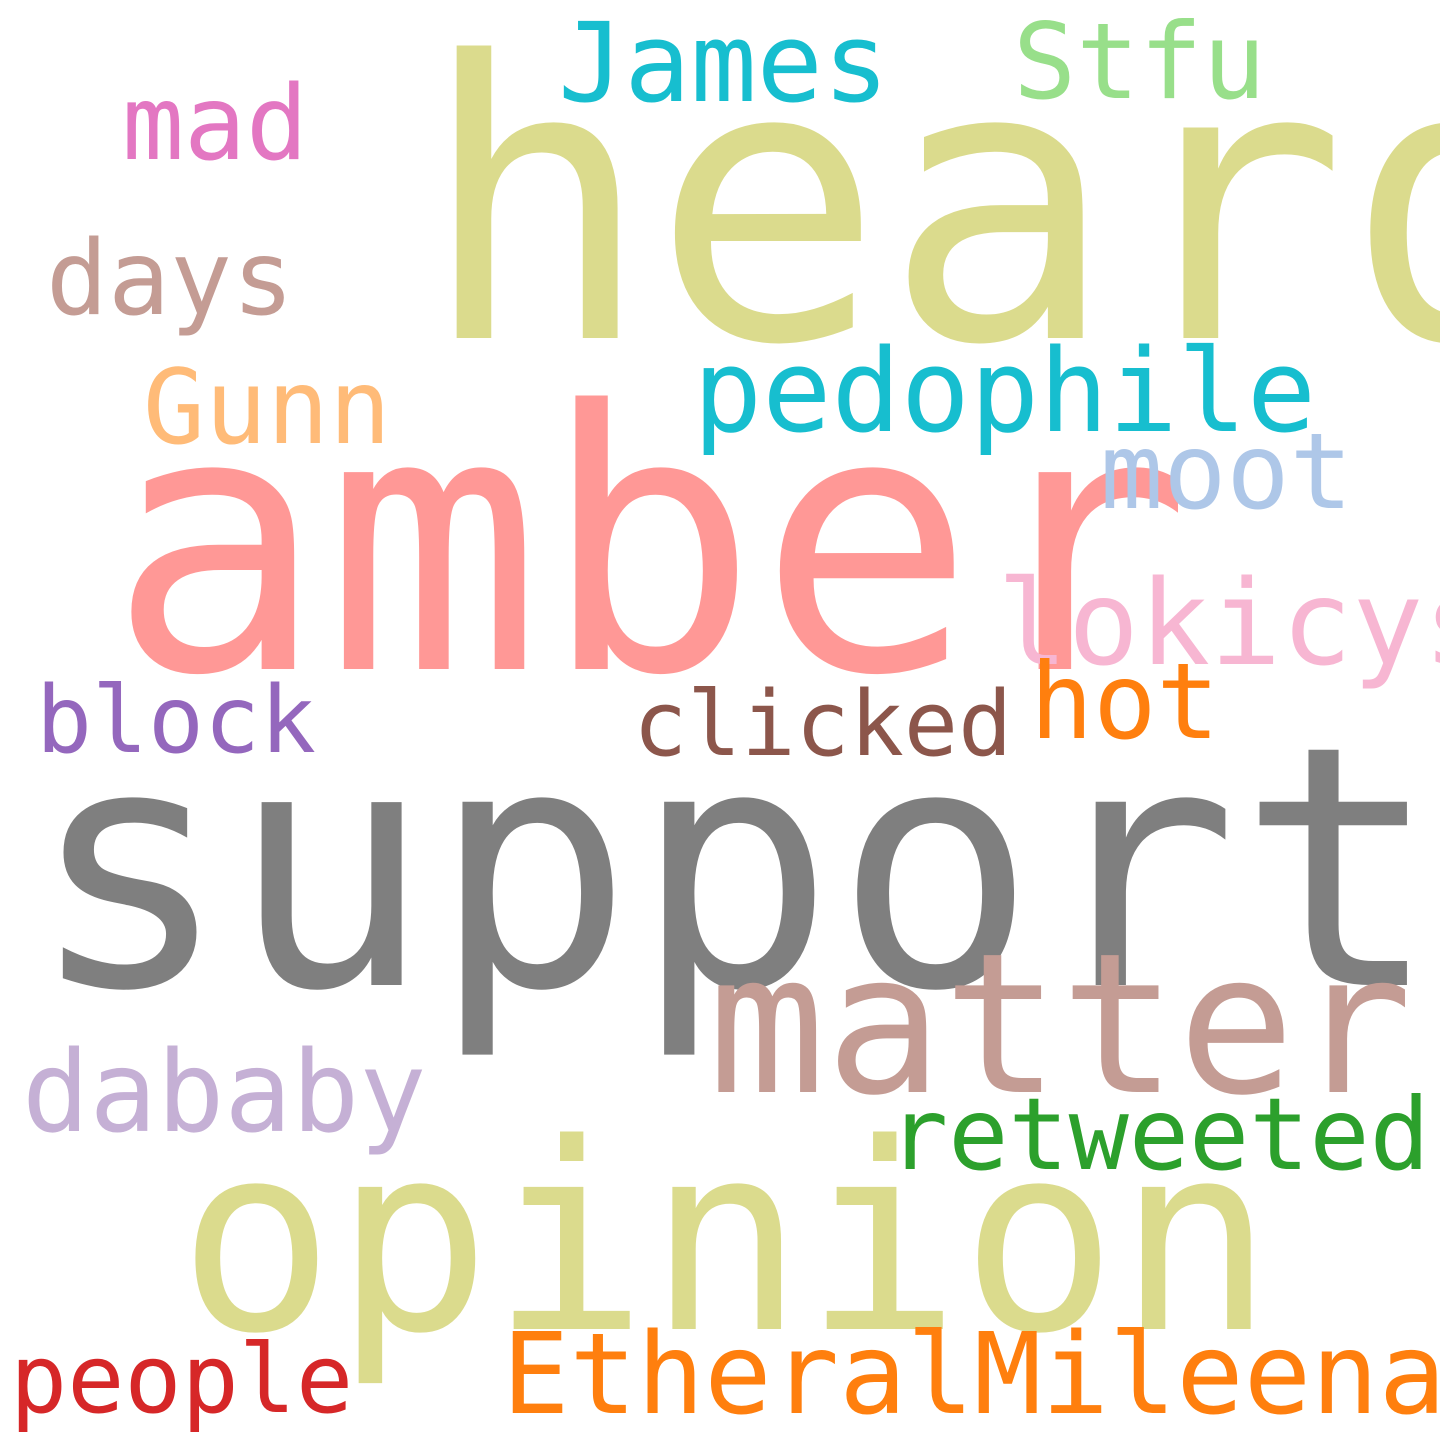 This screenshot has height=1440, width=1440. Describe the element at coordinates (1005, 392) in the screenshot. I see `word-pedophile: pedophile` at that location.